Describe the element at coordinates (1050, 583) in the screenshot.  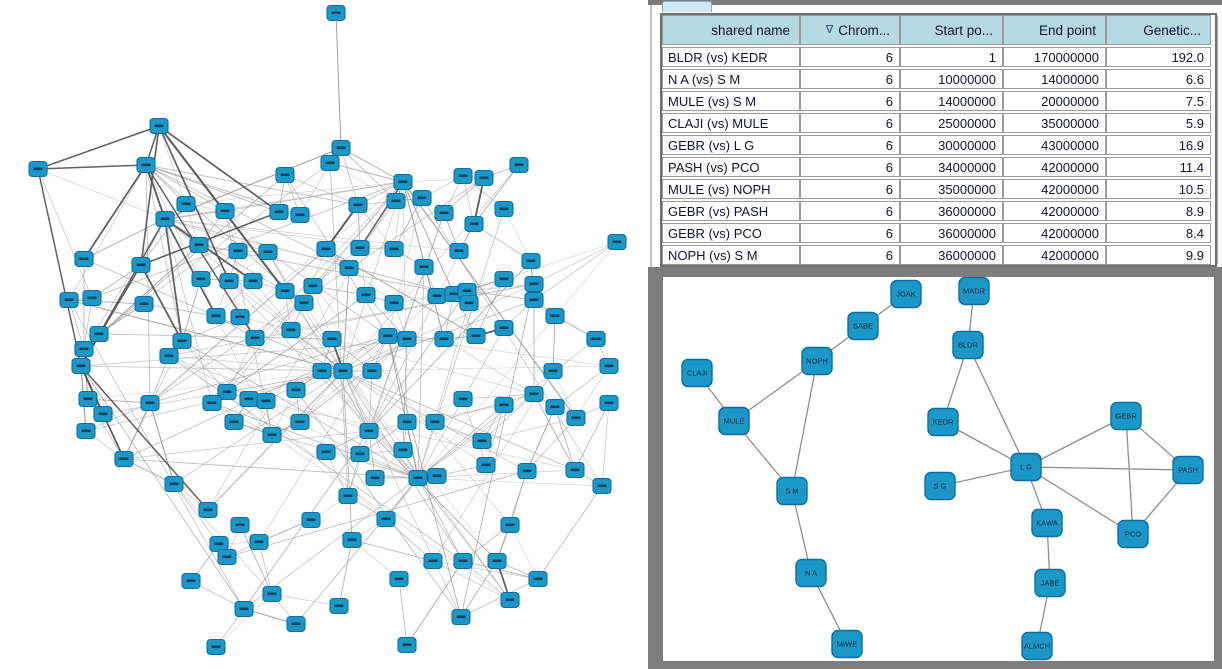
I see `subnetwork-node-jabe: JABE` at that location.